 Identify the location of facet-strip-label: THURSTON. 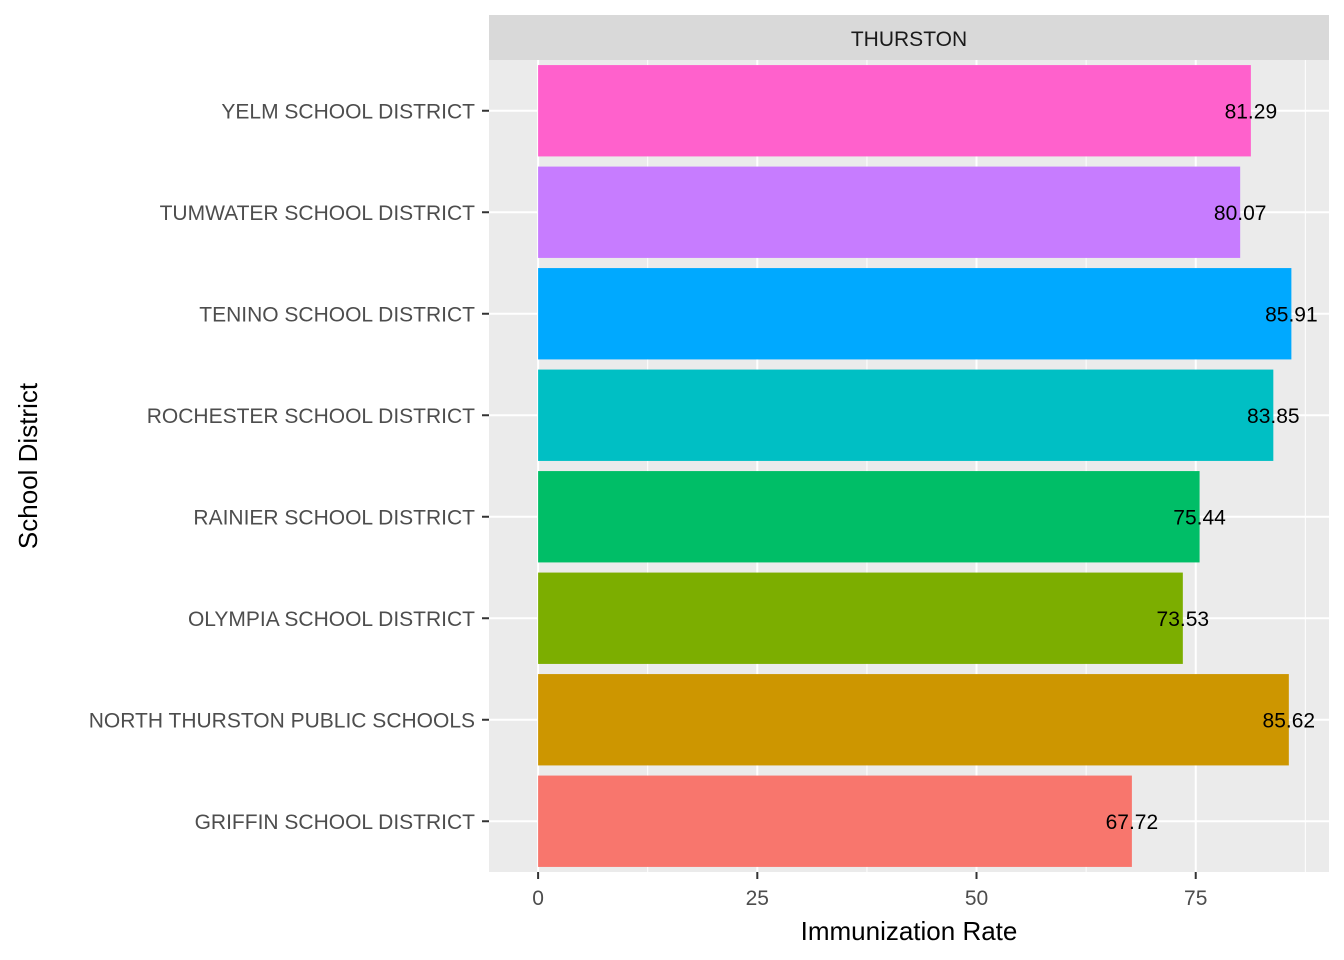
(909, 39).